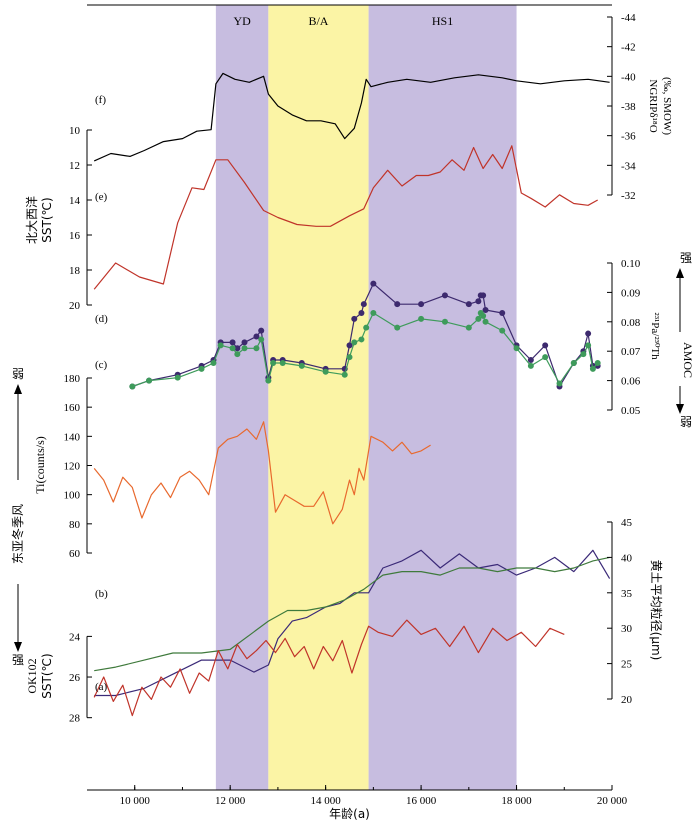 The image size is (700, 820). I want to click on y-tick-label-b: 45, so click(627, 523).